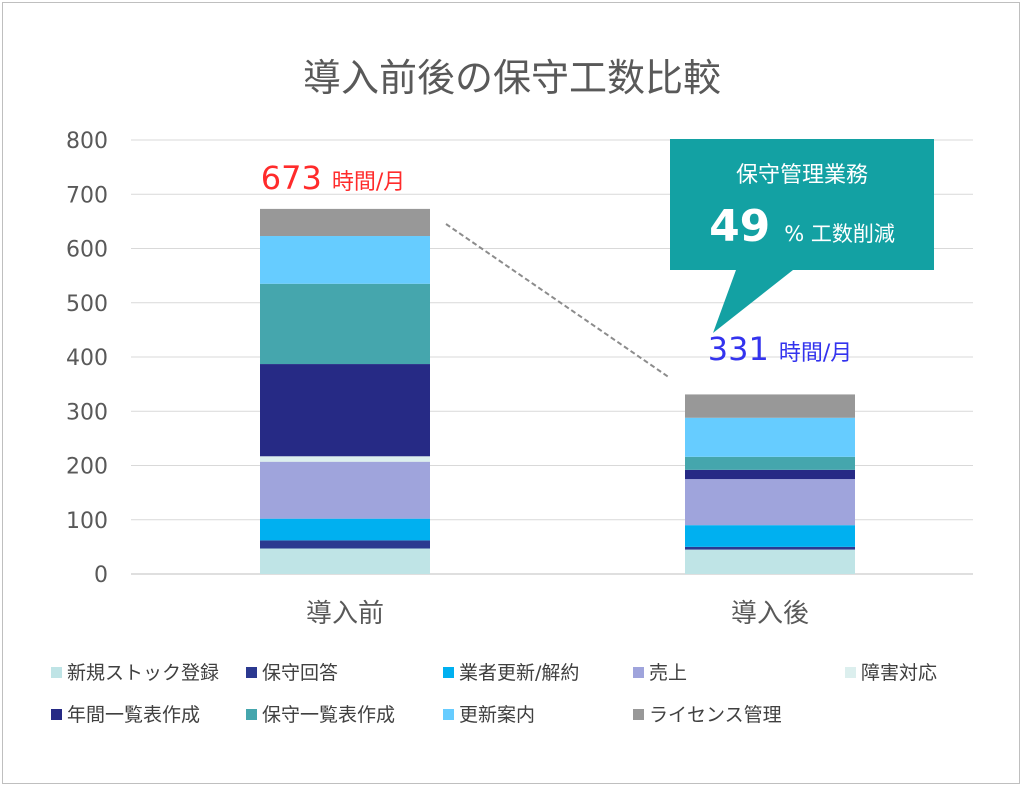 The image size is (1024, 788). What do you see at coordinates (802, 175) in the screenshot?
I see `callout-heading: 保守管理業務` at bounding box center [802, 175].